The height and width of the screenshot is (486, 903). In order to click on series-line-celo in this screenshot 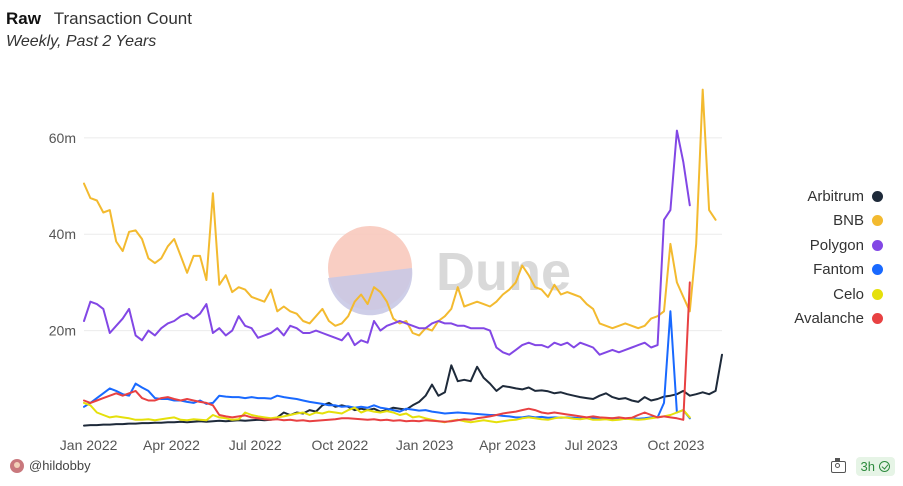, I will do `click(387, 412)`.